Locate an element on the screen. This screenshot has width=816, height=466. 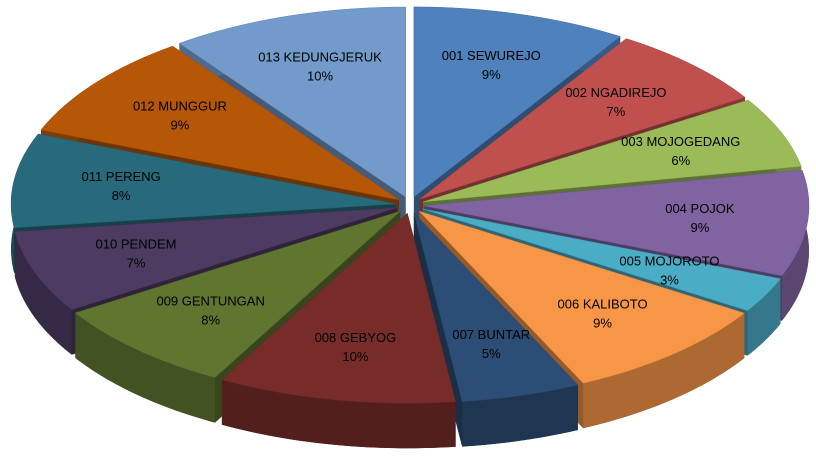
slice-label: 003 MOJOGEDANG is located at coordinates (680, 141).